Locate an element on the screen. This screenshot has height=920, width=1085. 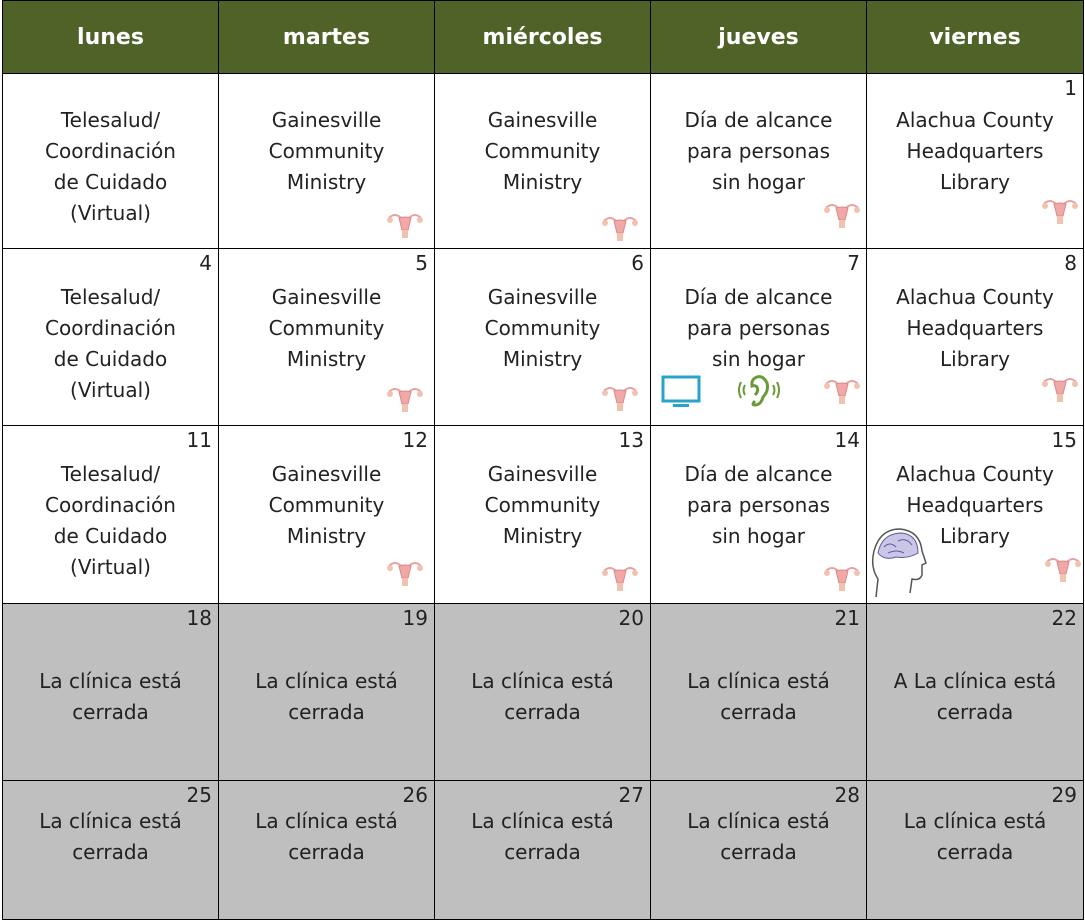
day-cell: 1 Alachua County Headquarters Library is located at coordinates (975, 161).